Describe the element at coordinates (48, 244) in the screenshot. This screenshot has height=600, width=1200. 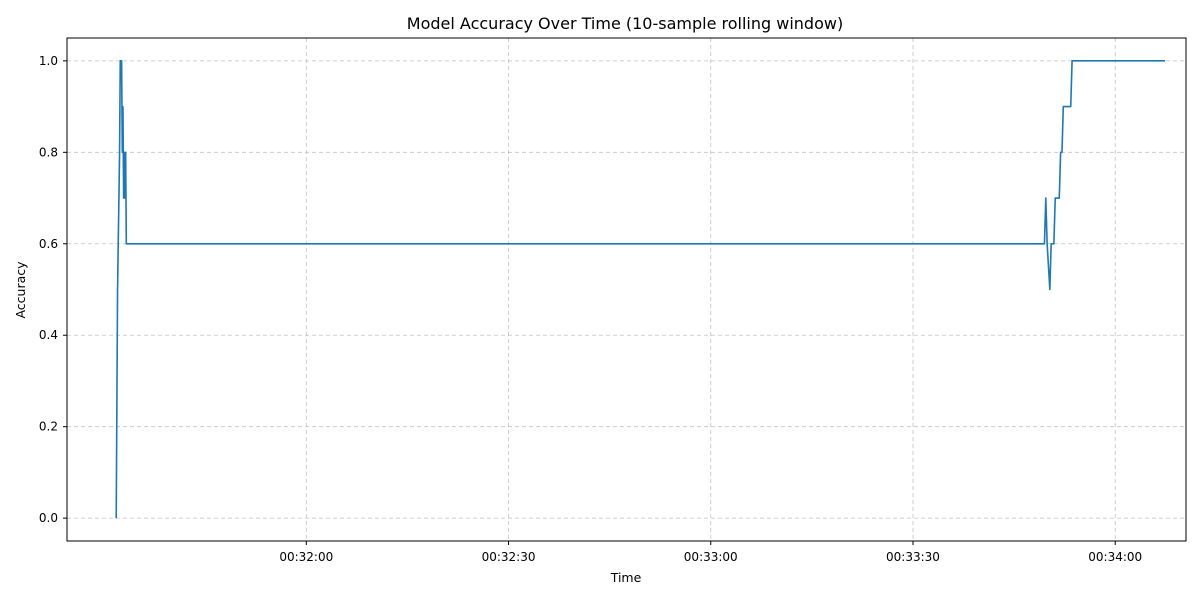
I see `y-tick-label: 0.6` at that location.